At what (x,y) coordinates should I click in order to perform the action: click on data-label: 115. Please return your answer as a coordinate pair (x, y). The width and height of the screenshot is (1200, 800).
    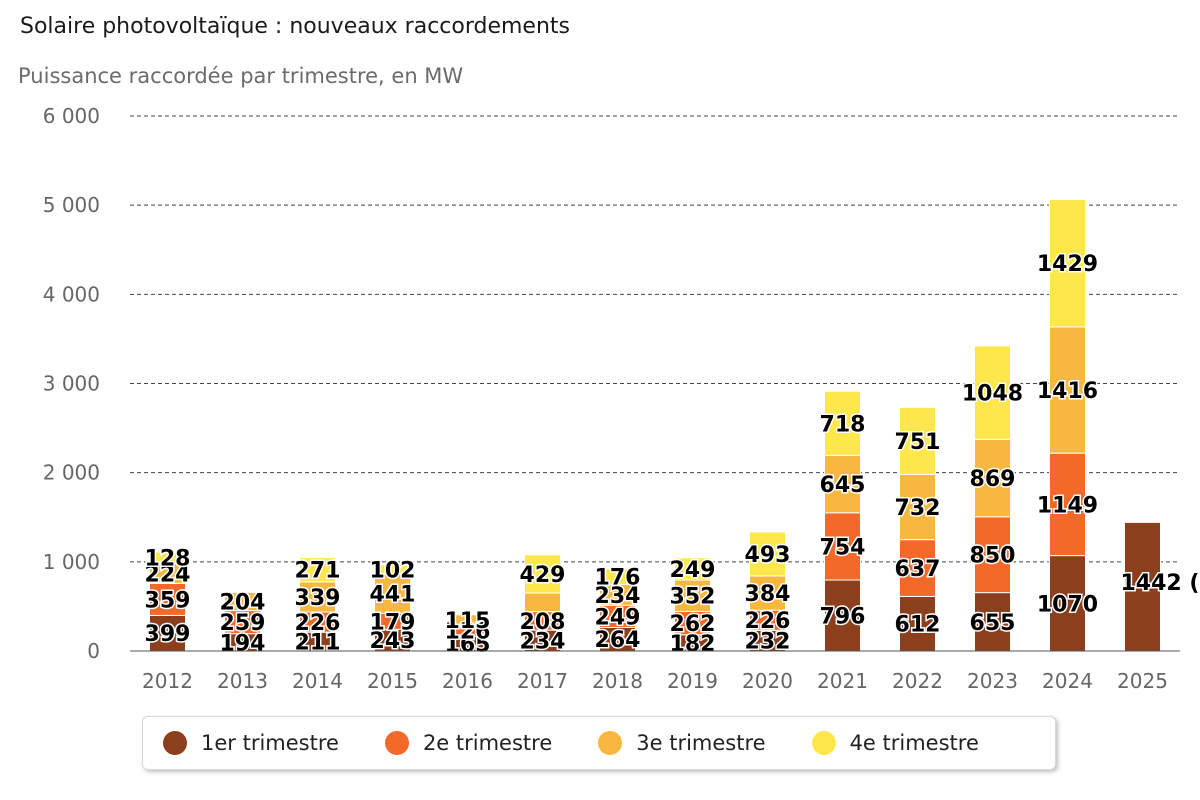
    Looking at the image, I should click on (468, 621).